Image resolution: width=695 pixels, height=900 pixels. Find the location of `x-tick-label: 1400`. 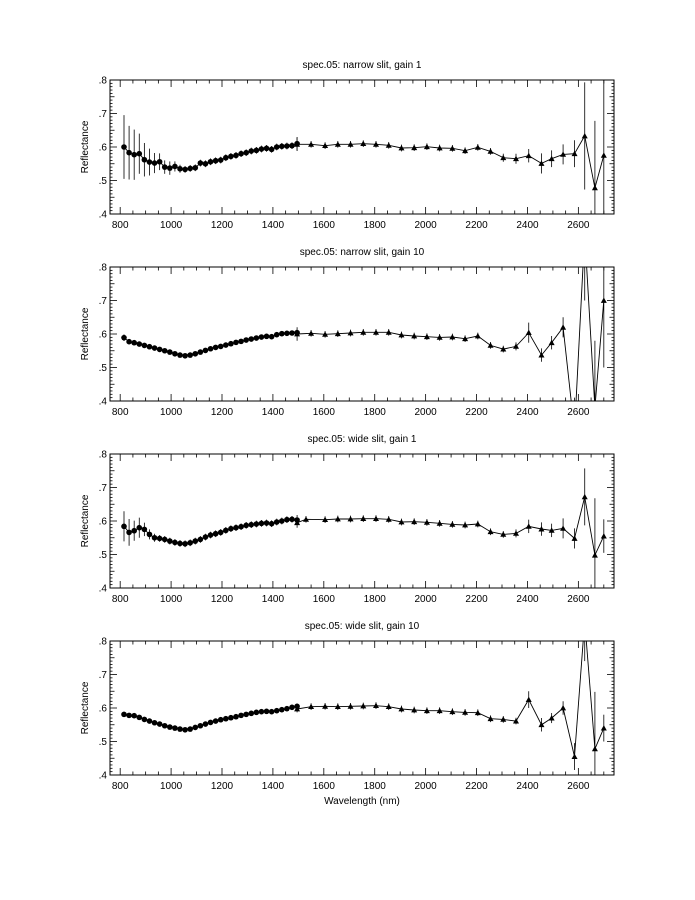

x-tick-label: 1400 is located at coordinates (273, 599).